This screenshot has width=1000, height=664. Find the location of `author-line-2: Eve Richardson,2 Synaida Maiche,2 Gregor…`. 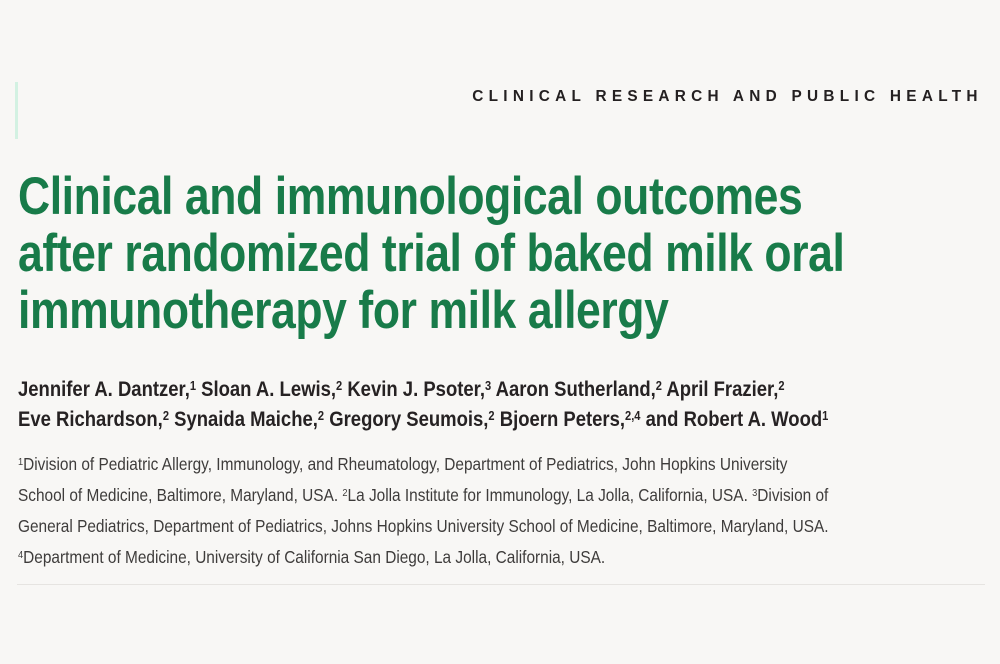

author-line-2: Eve Richardson,2 Synaida Maiche,2 Gregor… is located at coordinates (423, 419).